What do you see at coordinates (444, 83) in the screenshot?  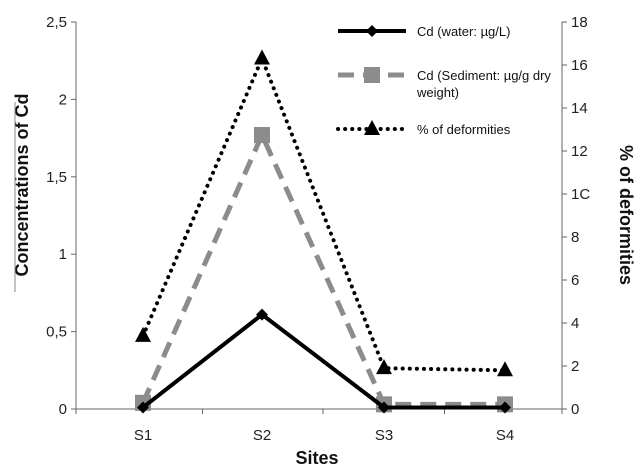 I see `legend-item: Cd (Sediment: µg/g dry weight)` at bounding box center [444, 83].